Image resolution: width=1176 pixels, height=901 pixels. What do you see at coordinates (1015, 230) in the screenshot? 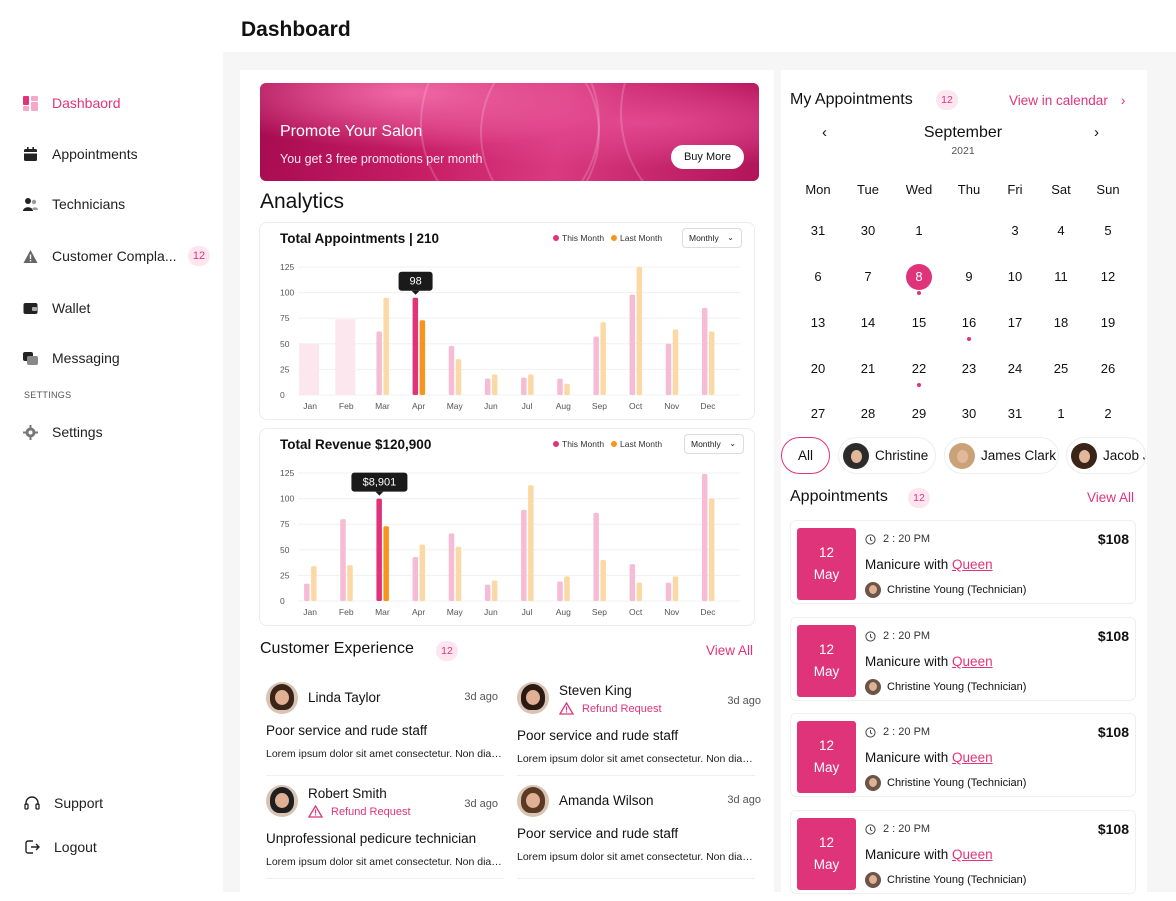
I see `calendar-day: 3` at bounding box center [1015, 230].